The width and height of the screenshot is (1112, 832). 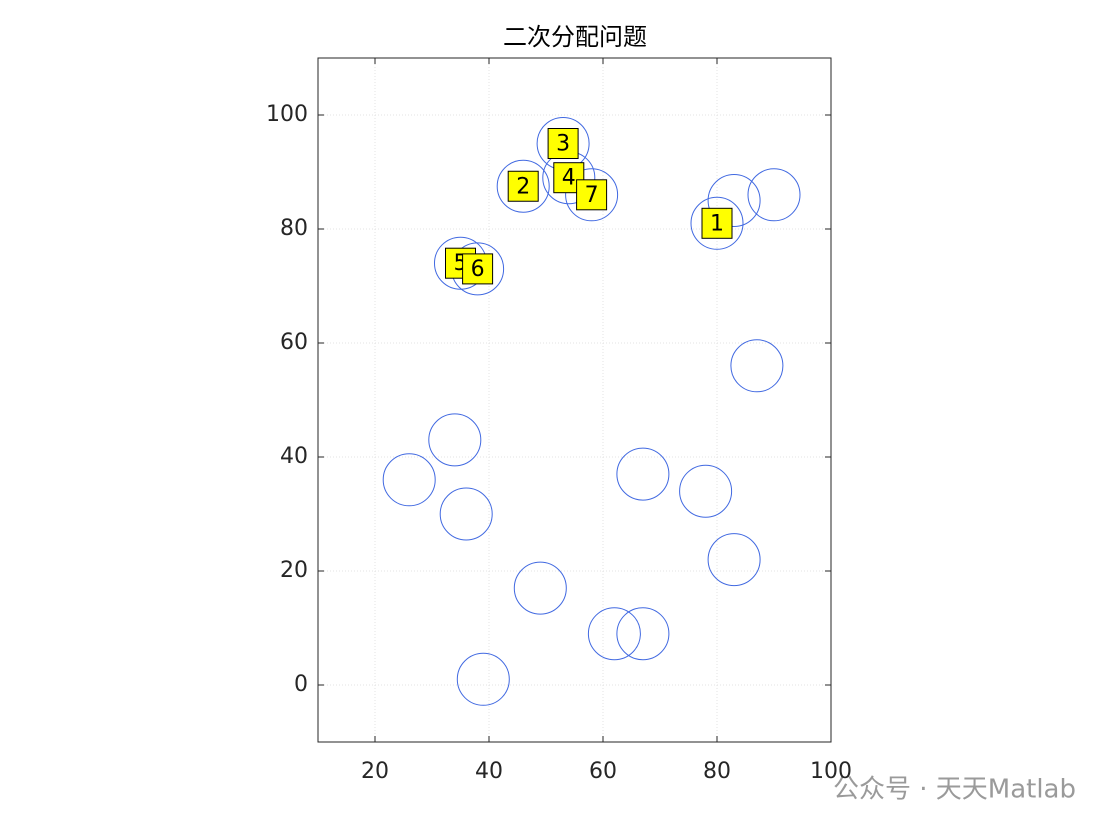 What do you see at coordinates (575, 37) in the screenshot?
I see `chart-title: 二次分配问题` at bounding box center [575, 37].